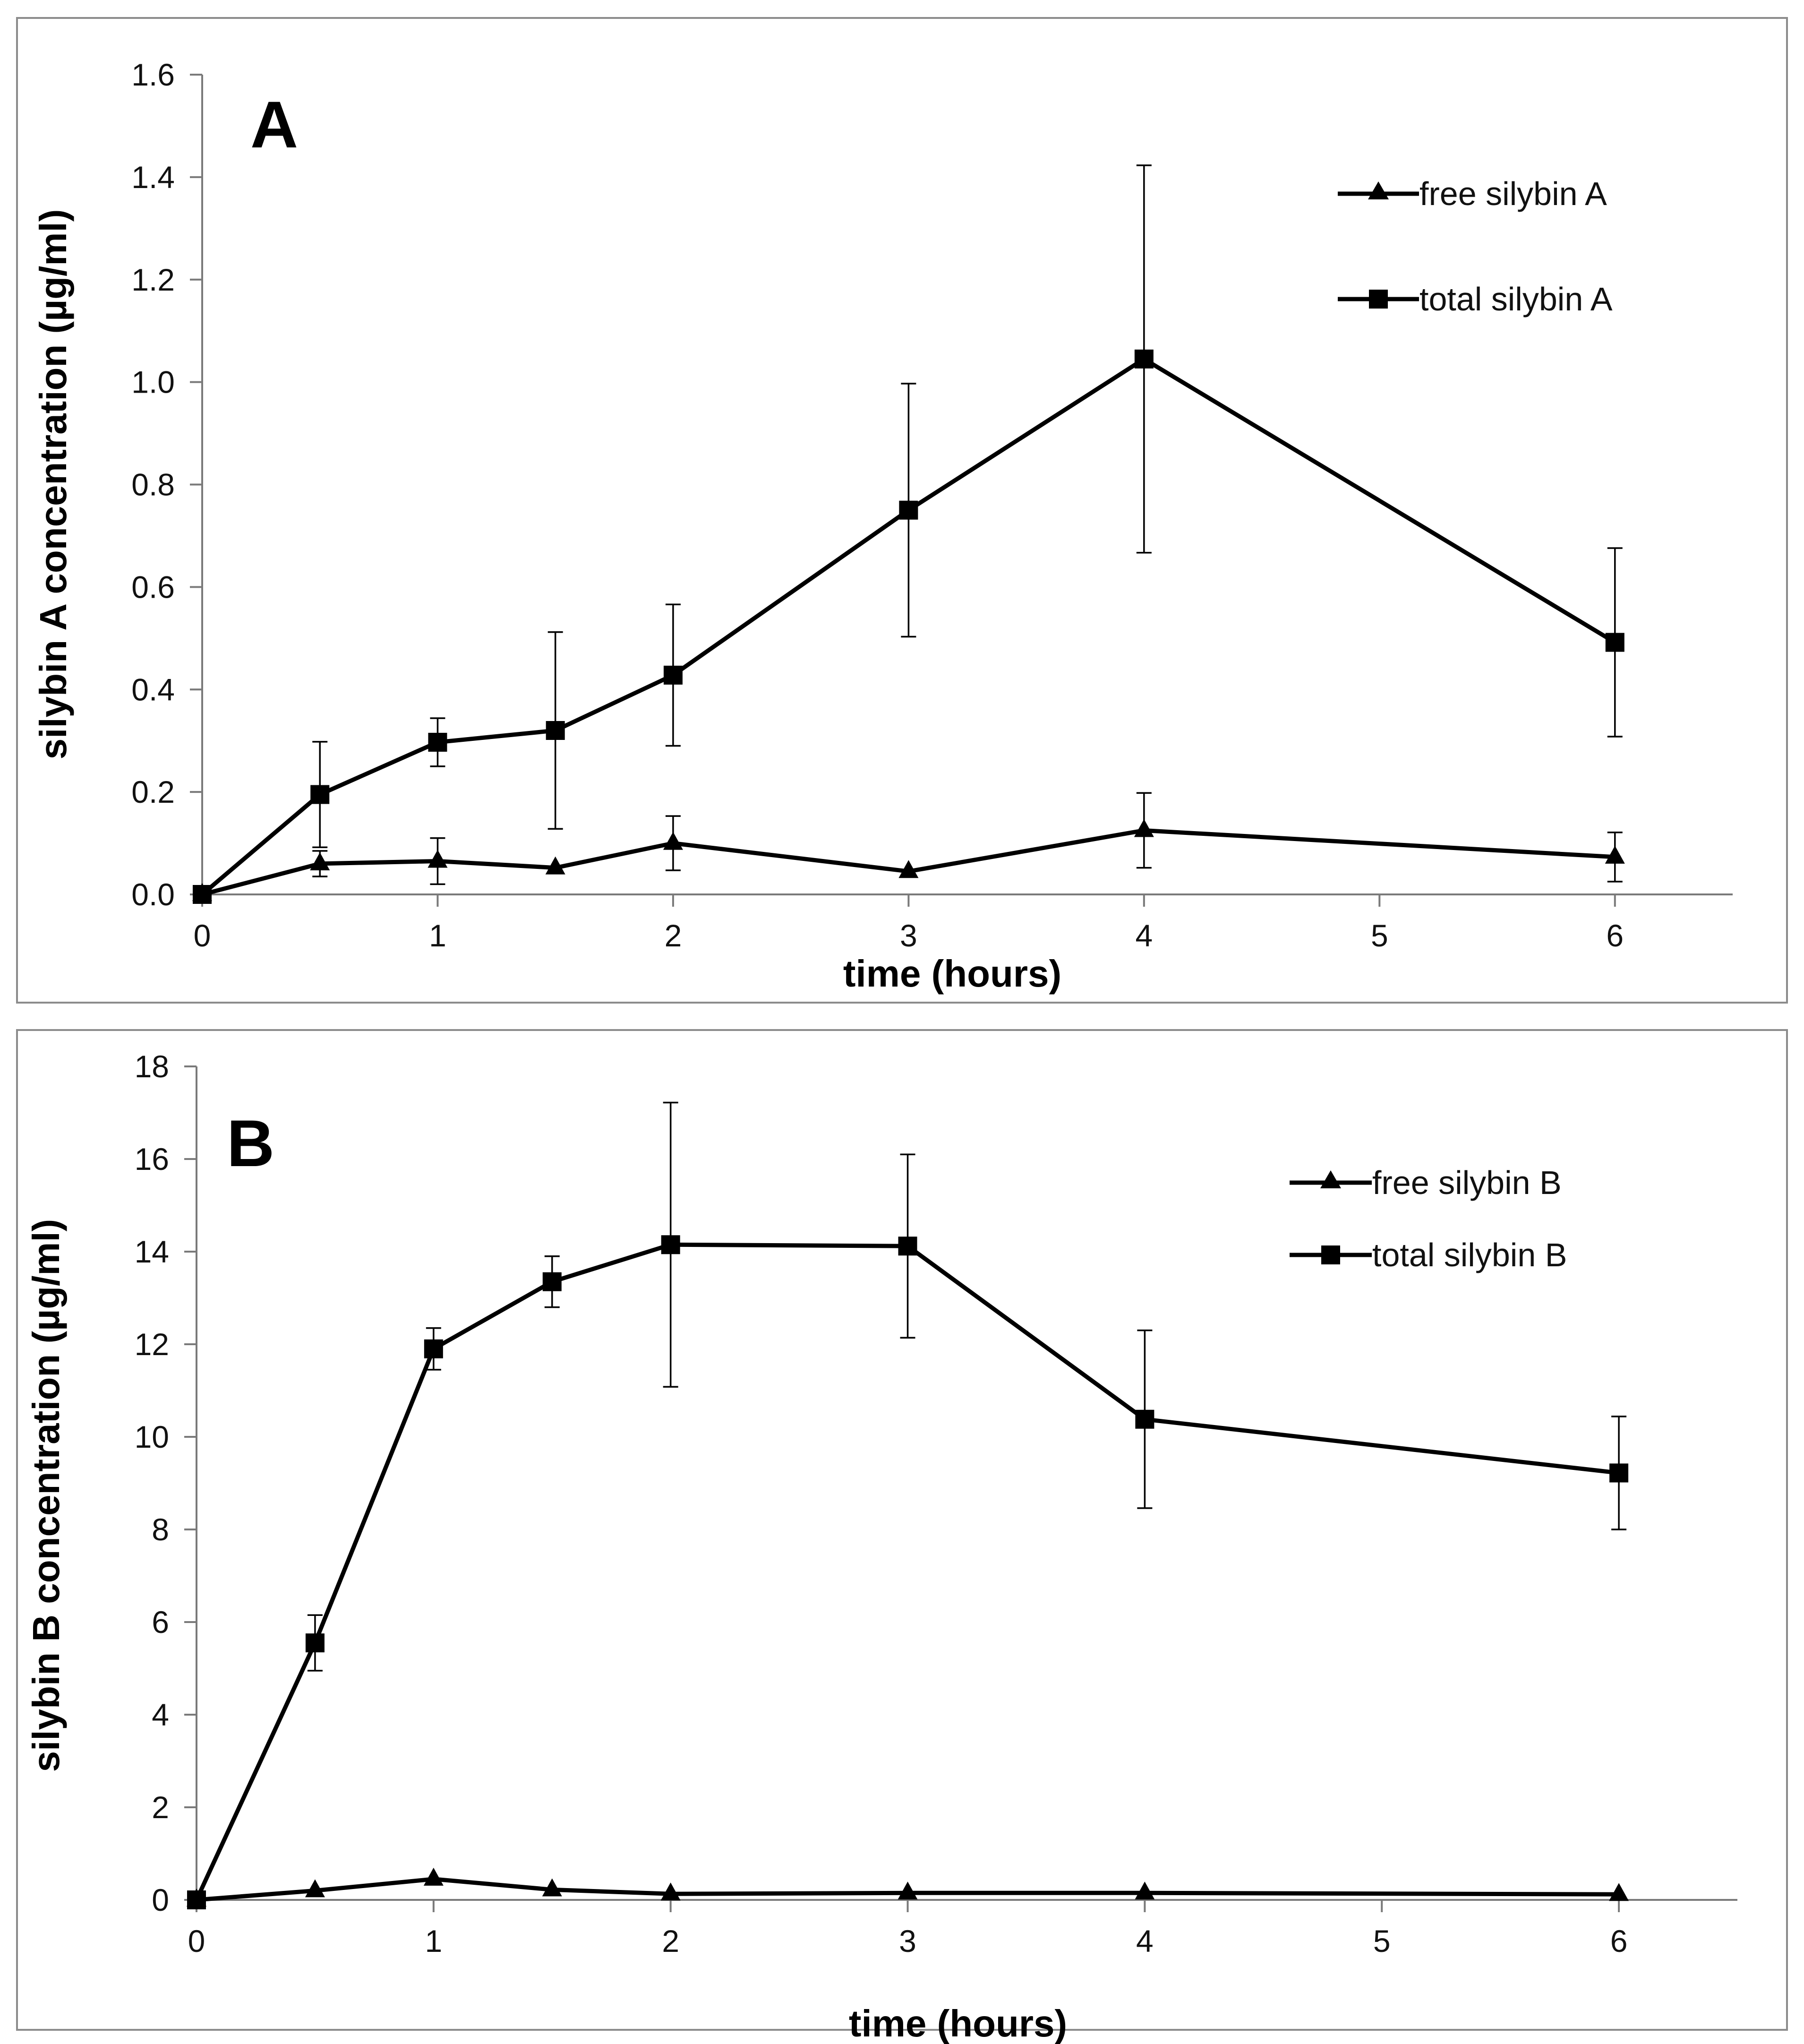 The height and width of the screenshot is (2044, 1804). Describe the element at coordinates (161, 1807) in the screenshot. I see `panel-b-y-tick-label: 2` at that location.